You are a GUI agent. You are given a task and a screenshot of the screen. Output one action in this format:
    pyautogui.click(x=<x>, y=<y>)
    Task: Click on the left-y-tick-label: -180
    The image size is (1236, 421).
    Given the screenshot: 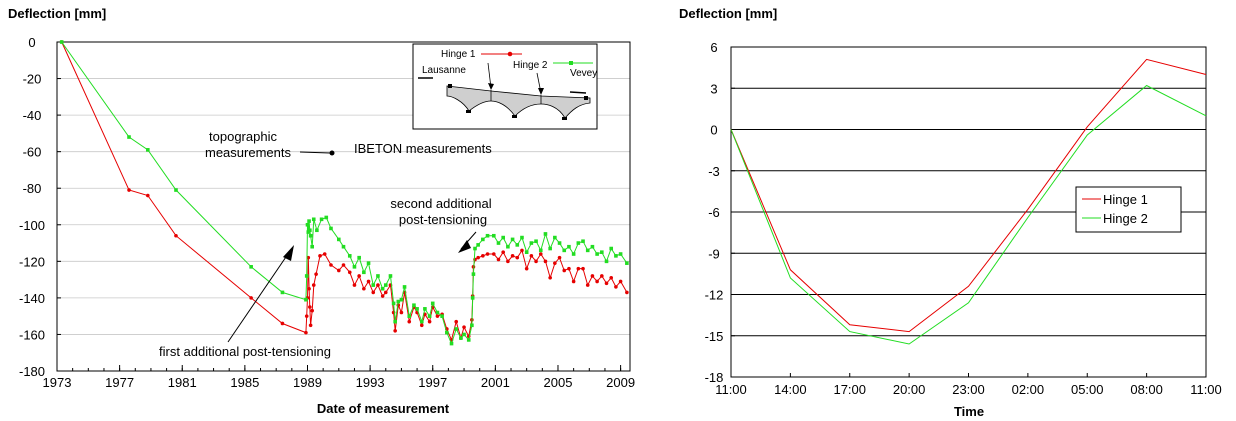 What is the action you would take?
    pyautogui.click(x=32, y=371)
    